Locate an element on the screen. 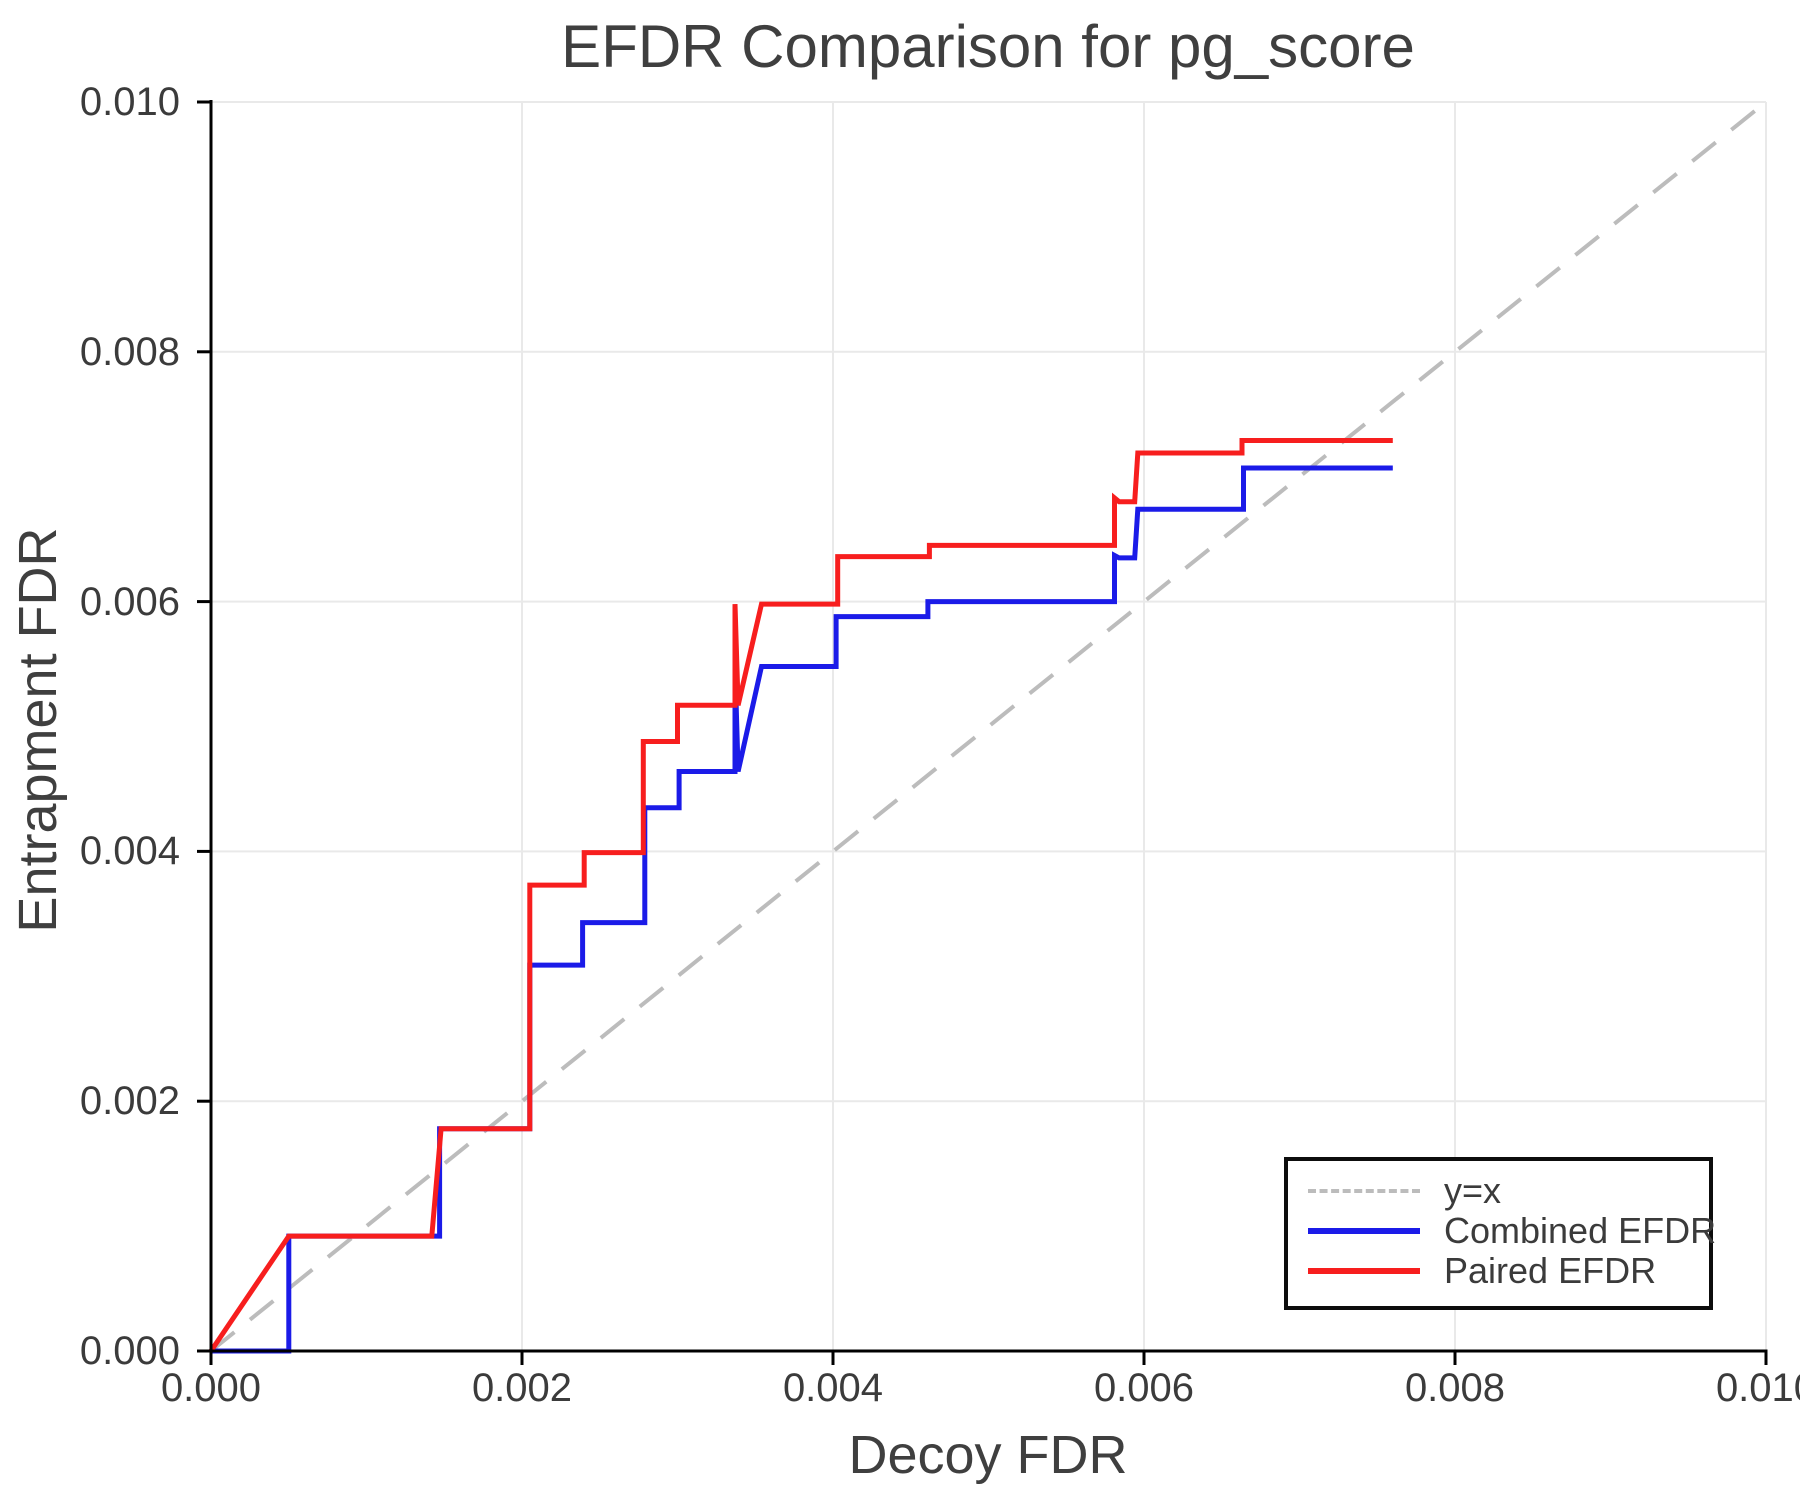  chart-title: EFDR Comparison for pg_score is located at coordinates (988, 46).